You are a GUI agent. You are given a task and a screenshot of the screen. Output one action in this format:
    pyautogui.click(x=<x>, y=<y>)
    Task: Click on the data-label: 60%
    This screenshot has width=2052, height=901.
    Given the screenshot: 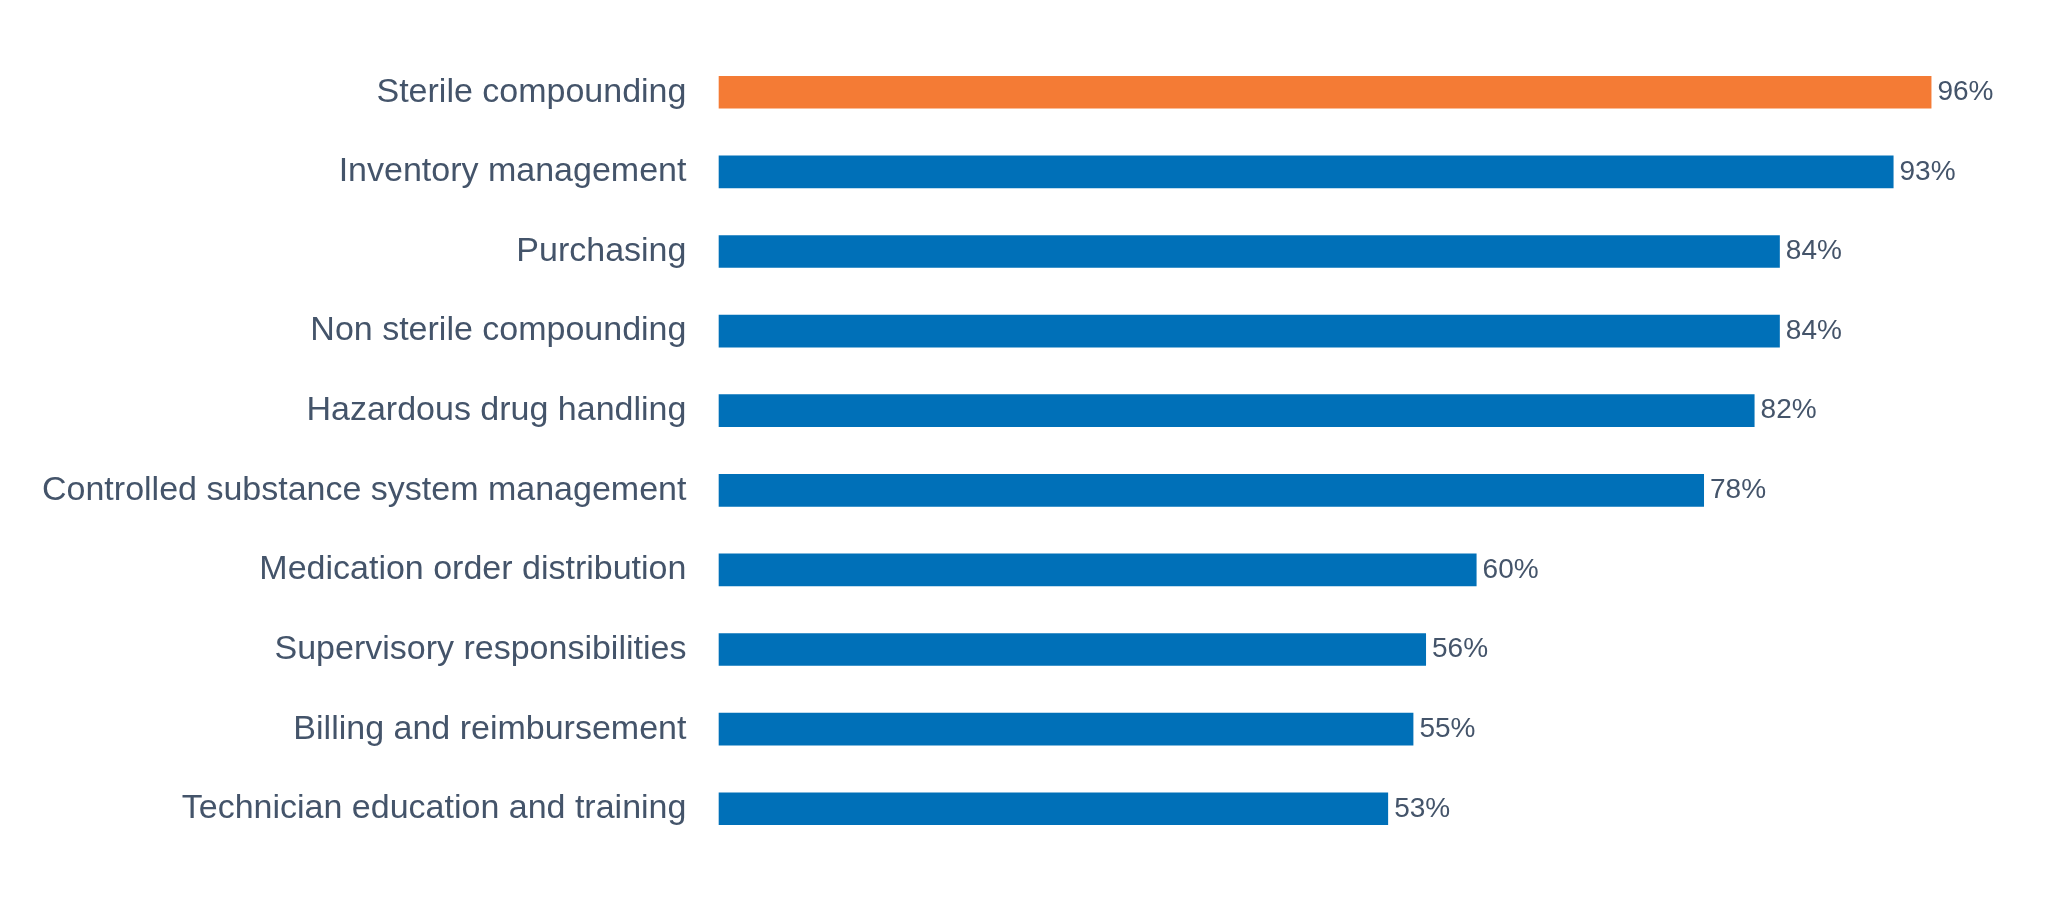 What is the action you would take?
    pyautogui.click(x=1510, y=568)
    